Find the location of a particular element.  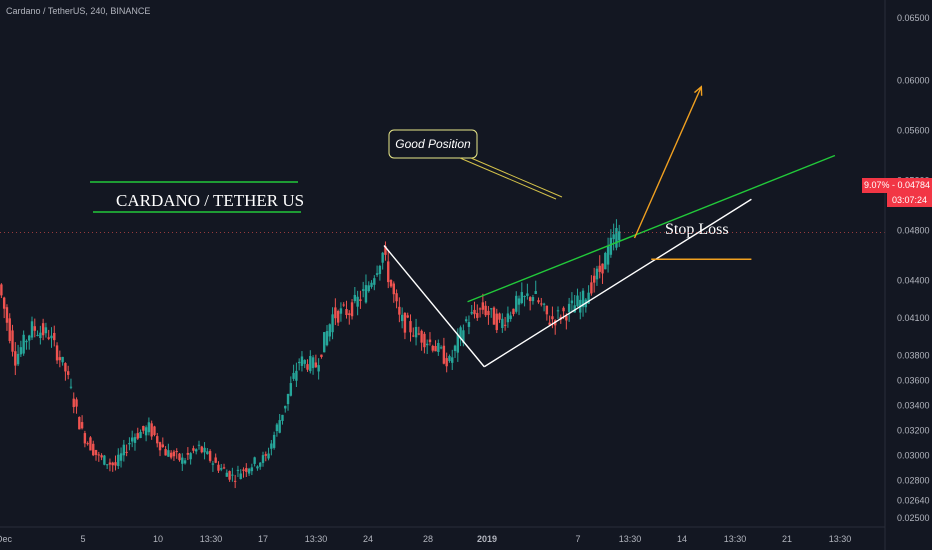

x-tick-label: 24 is located at coordinates (368, 539).